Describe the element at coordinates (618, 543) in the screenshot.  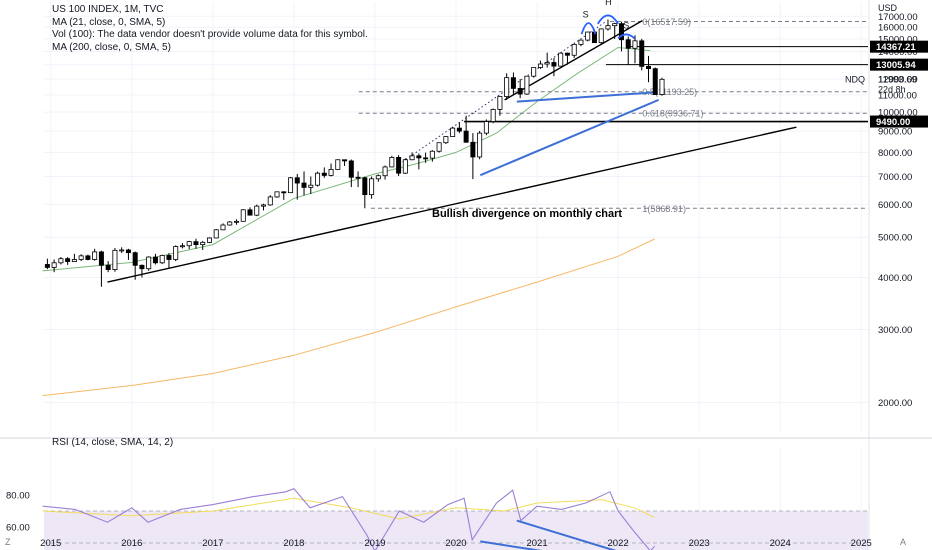
I see `time-tick-label: 2022` at that location.